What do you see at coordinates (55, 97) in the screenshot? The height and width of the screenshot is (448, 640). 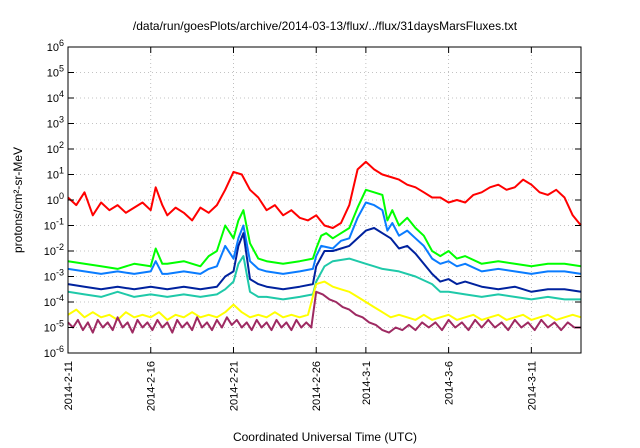 I see `y-tick-label: 10⁴` at bounding box center [55, 97].